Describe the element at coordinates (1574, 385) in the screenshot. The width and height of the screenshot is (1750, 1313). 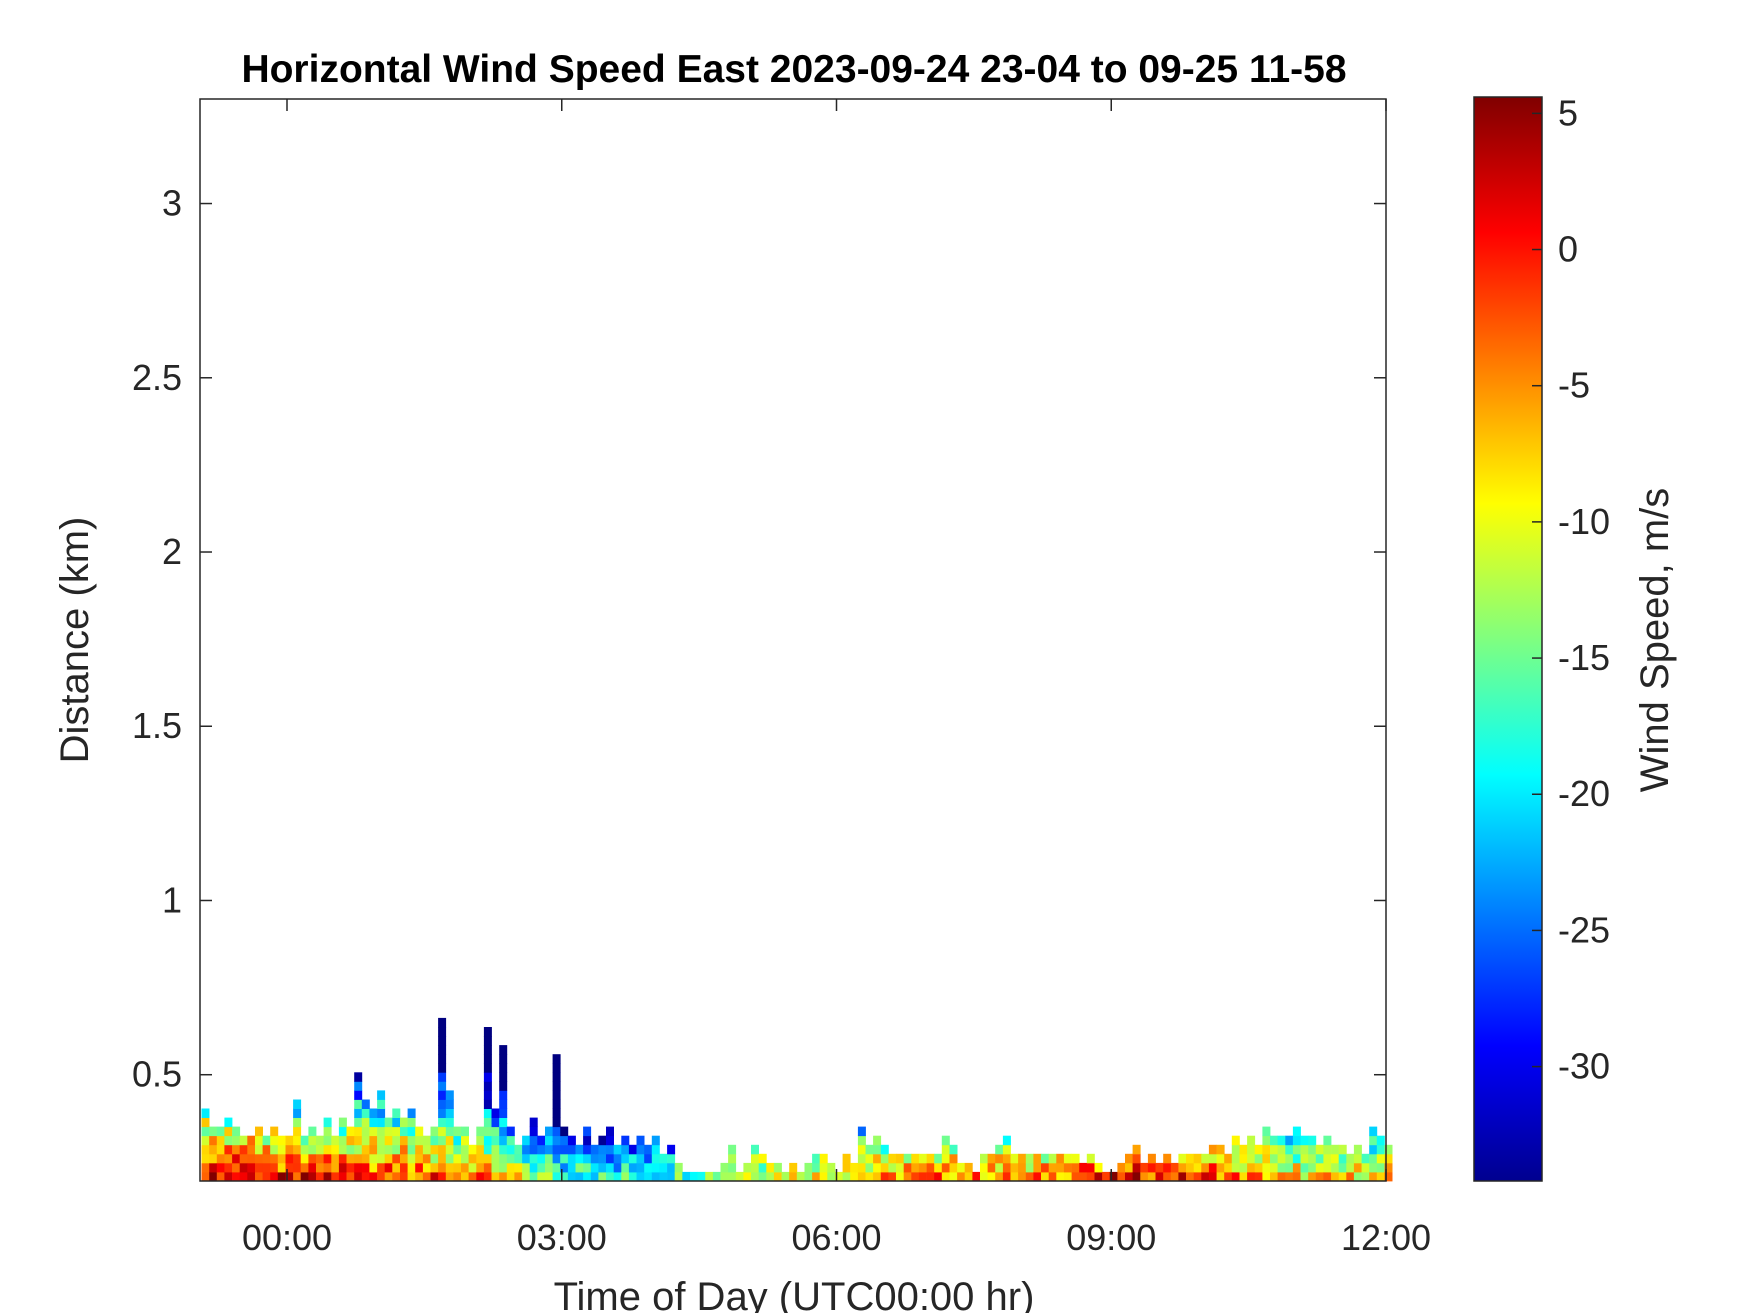
I see `colorbar-tick-label: -5` at that location.